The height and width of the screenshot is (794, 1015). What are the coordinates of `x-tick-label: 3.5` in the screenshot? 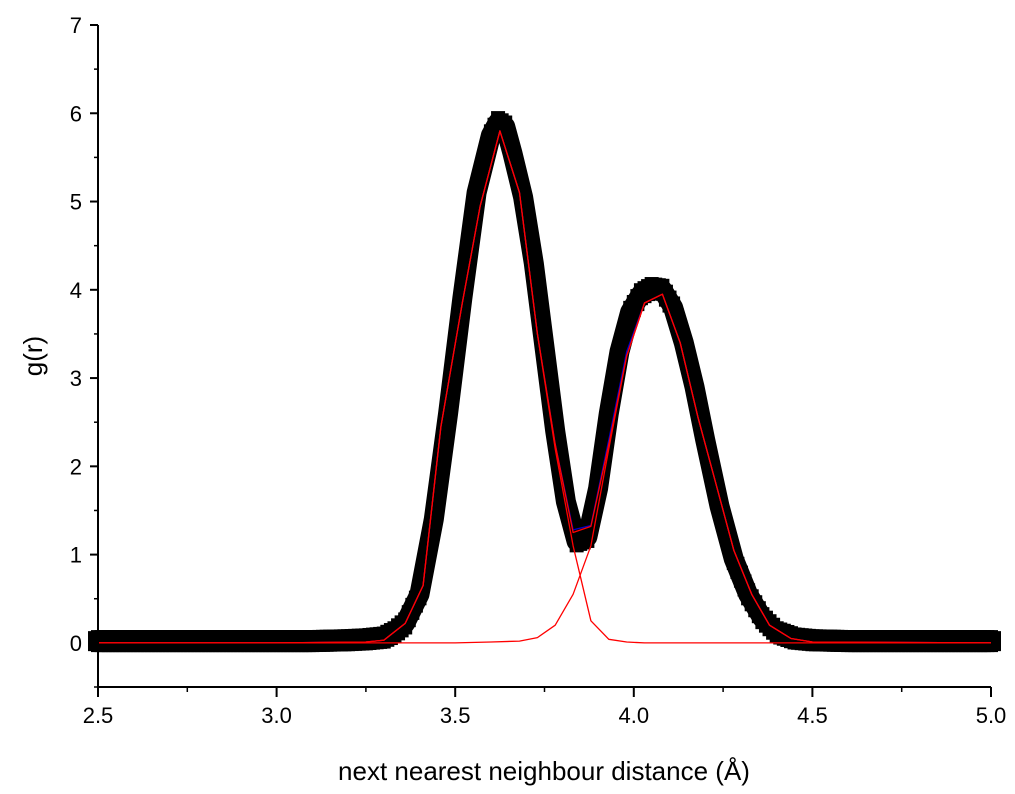 It's located at (455, 715).